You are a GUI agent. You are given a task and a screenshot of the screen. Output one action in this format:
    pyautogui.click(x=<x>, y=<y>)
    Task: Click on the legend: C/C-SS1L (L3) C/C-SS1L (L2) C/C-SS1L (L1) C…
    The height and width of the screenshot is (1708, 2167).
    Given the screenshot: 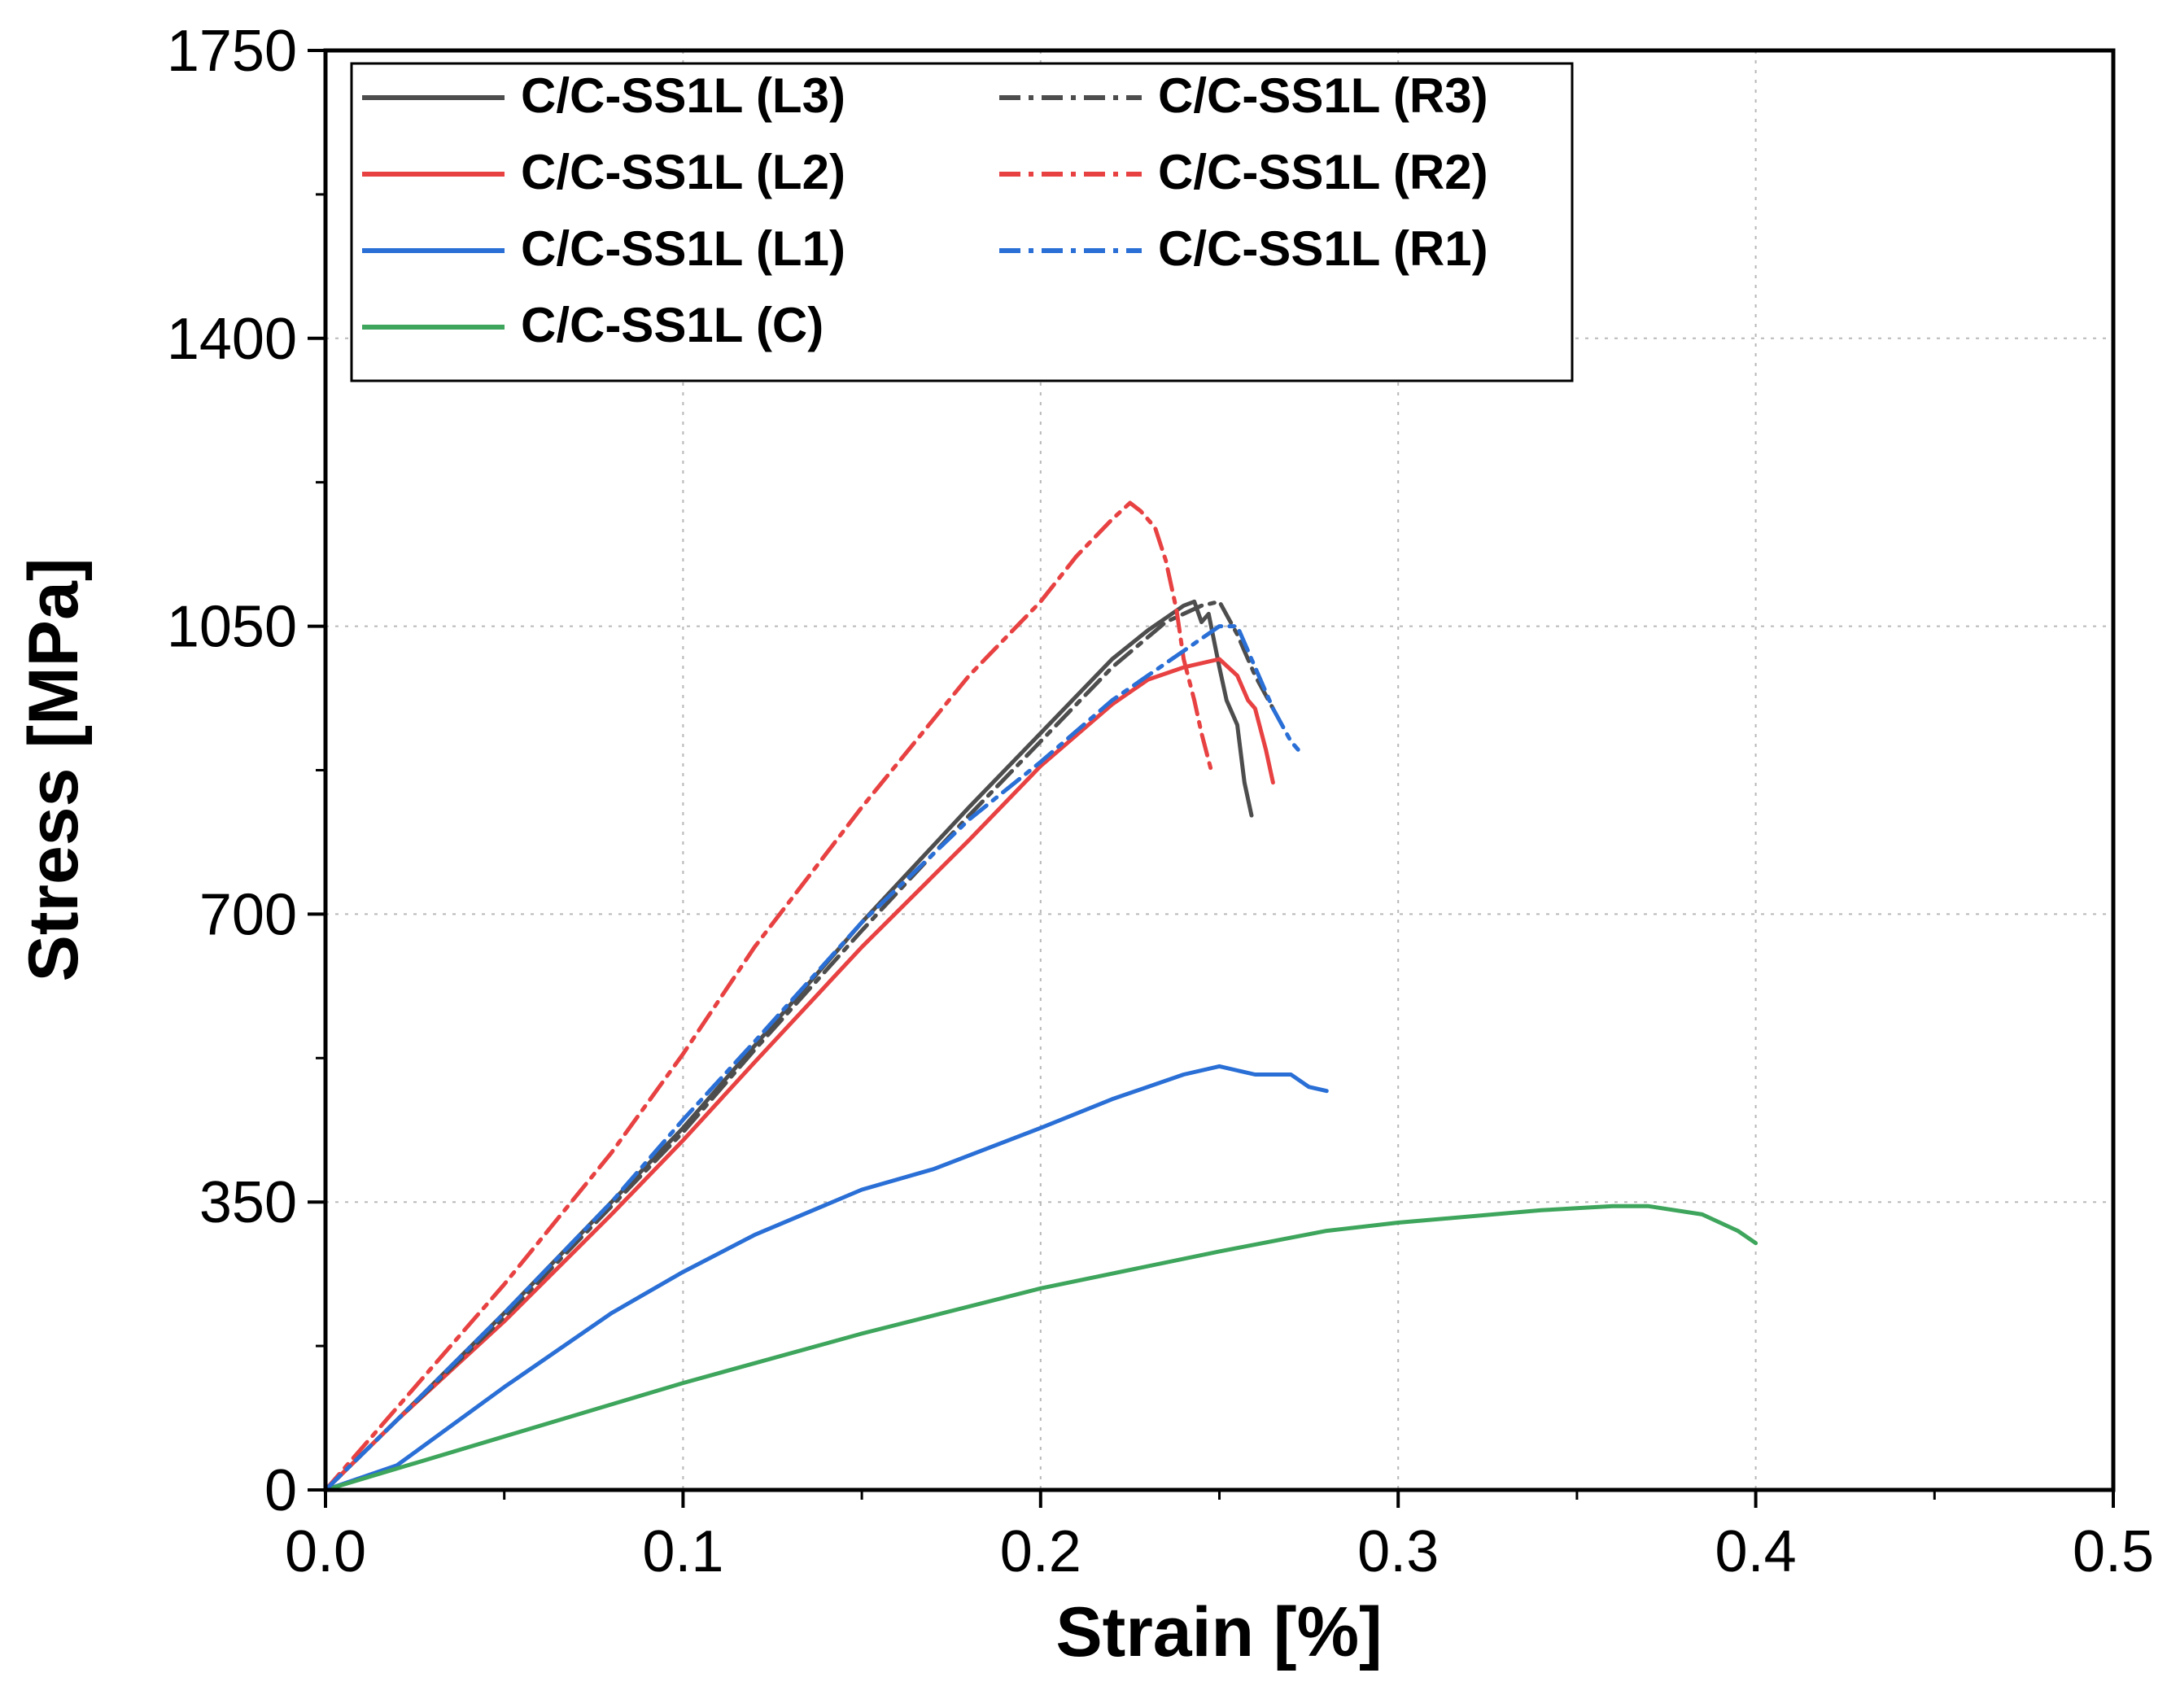 What is the action you would take?
    pyautogui.click(x=962, y=222)
    